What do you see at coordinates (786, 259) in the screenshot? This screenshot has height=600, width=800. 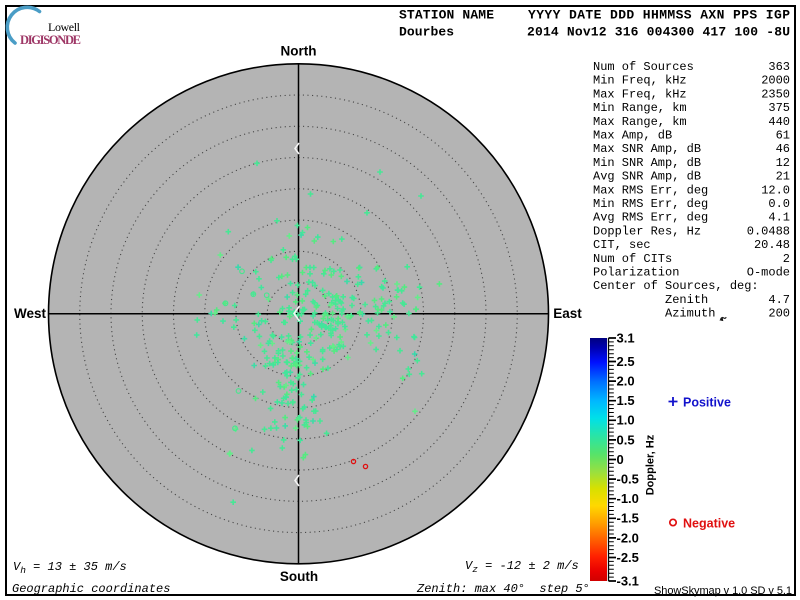 I see `svg-text: 2` at bounding box center [786, 259].